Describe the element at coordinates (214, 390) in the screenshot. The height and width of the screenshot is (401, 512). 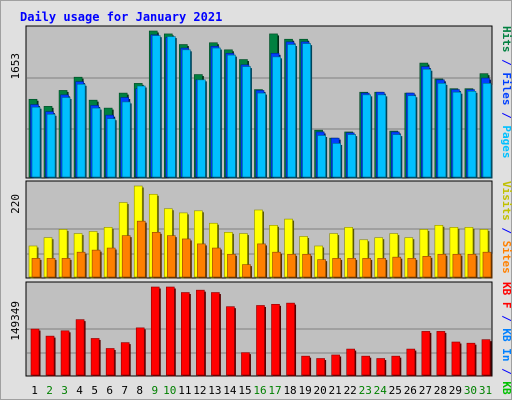
I see `x-tick-label-13: 13` at that location.